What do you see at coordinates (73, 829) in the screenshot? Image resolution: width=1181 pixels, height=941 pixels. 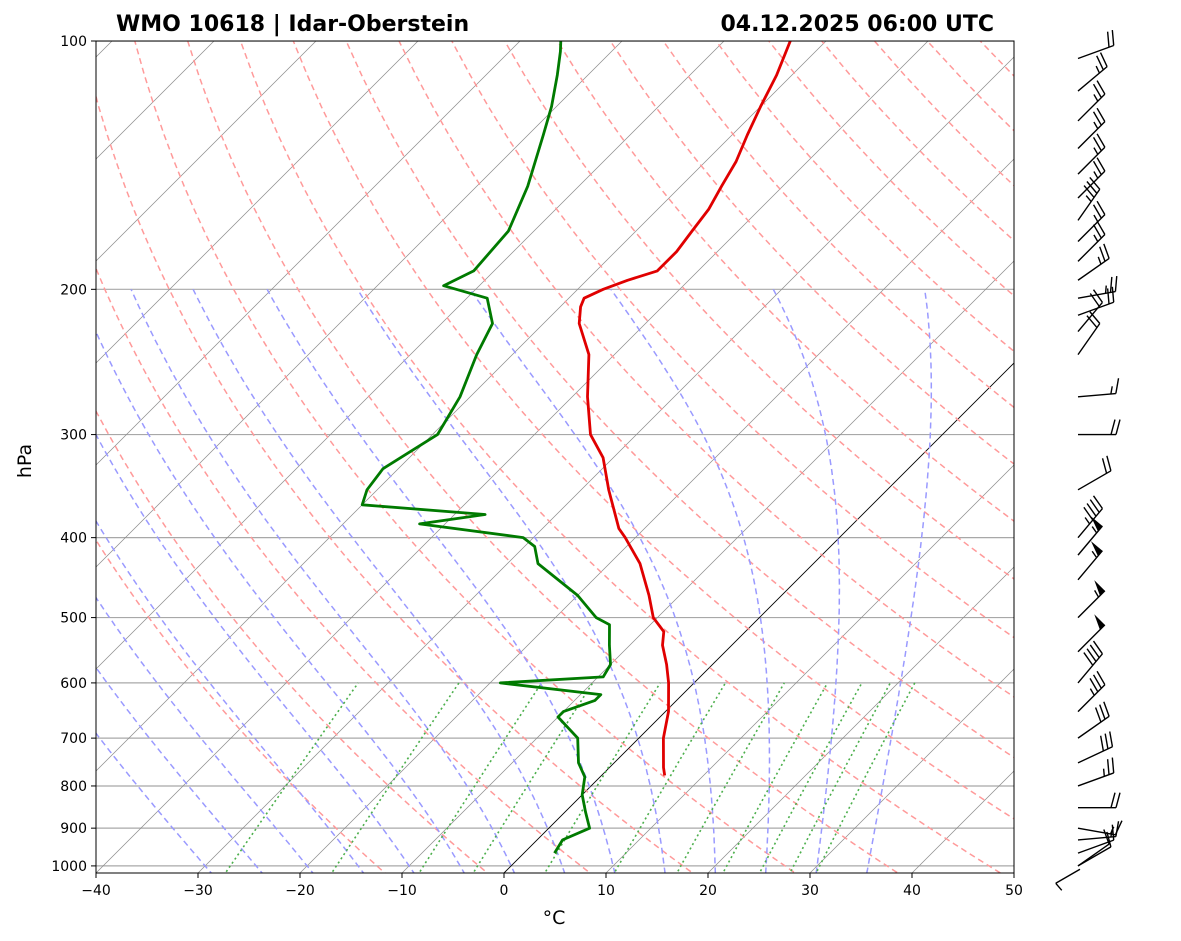 I see `y-tick-label: 900` at bounding box center [73, 829].